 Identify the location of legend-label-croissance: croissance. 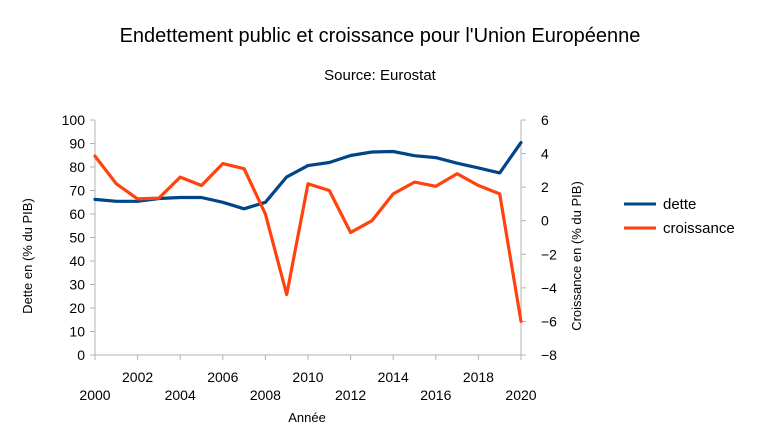
(699, 228).